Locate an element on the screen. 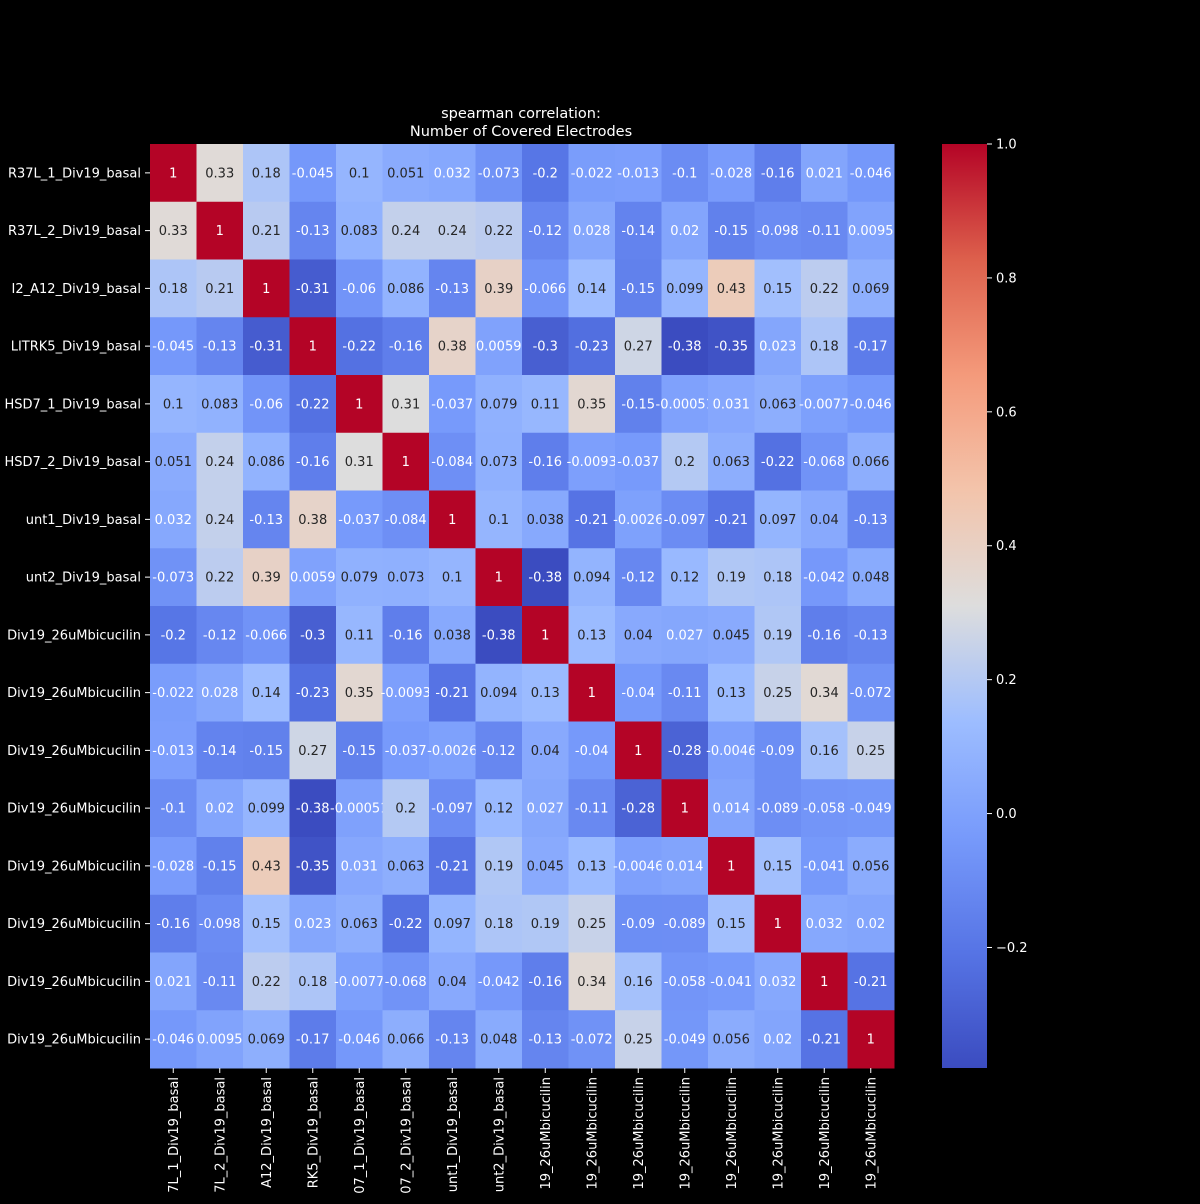  colorbar-tick-label: 0.0 is located at coordinates (1006, 814).